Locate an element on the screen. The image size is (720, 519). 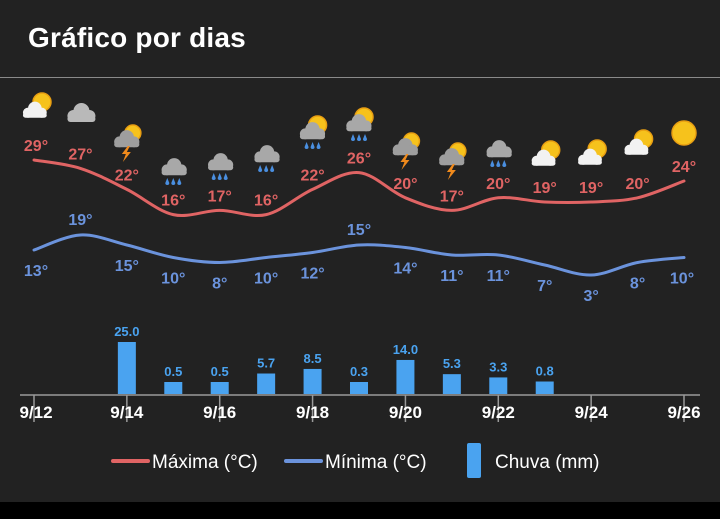
x-tick-label: 9/12 is located at coordinates (35, 412).